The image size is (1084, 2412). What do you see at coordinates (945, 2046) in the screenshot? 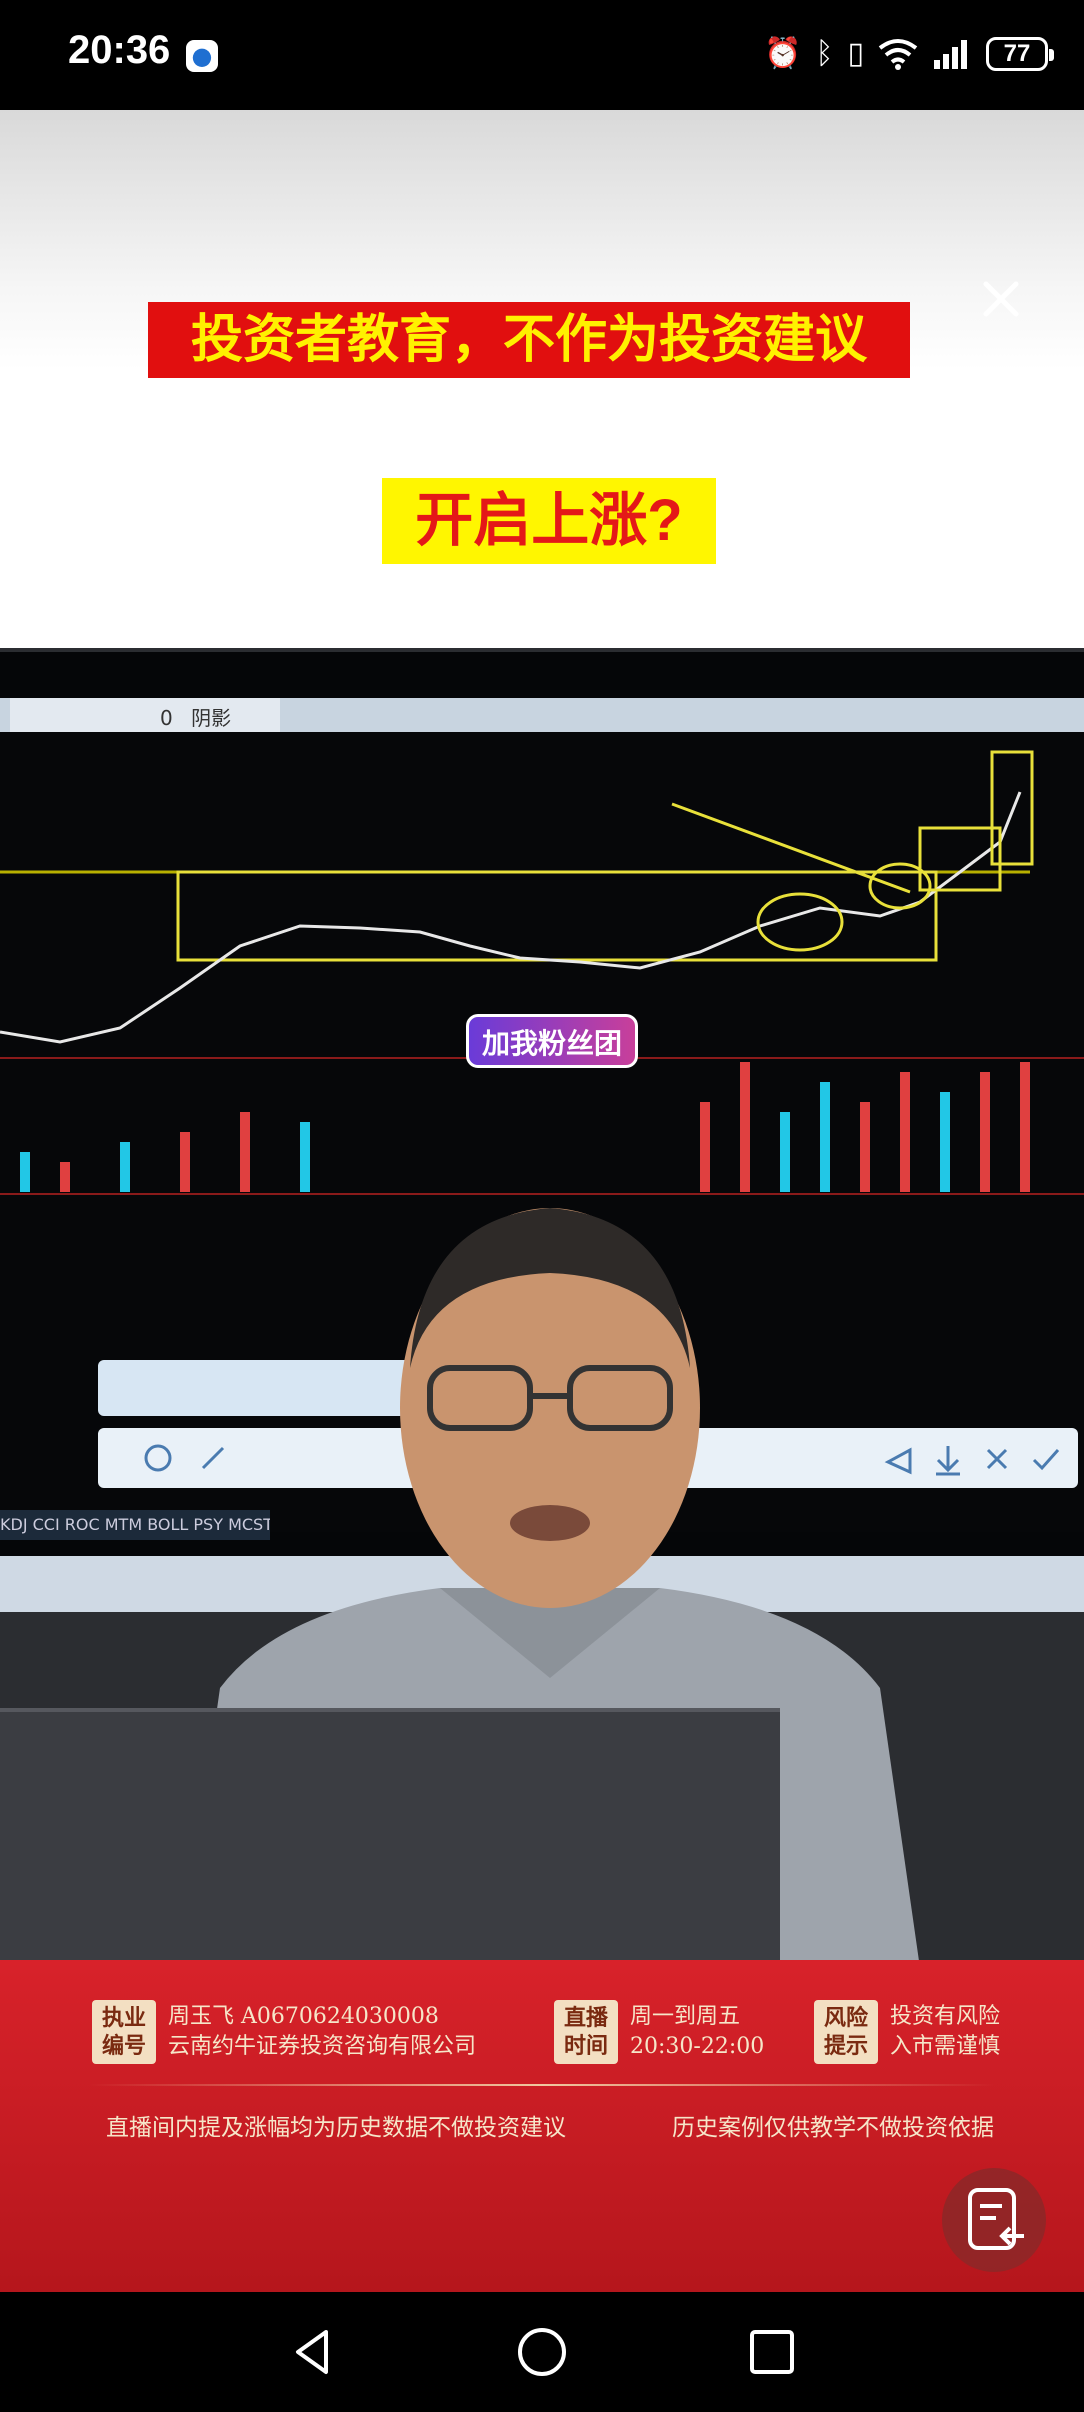
I see `risk-line-2: 入市需谨慎` at bounding box center [945, 2046].